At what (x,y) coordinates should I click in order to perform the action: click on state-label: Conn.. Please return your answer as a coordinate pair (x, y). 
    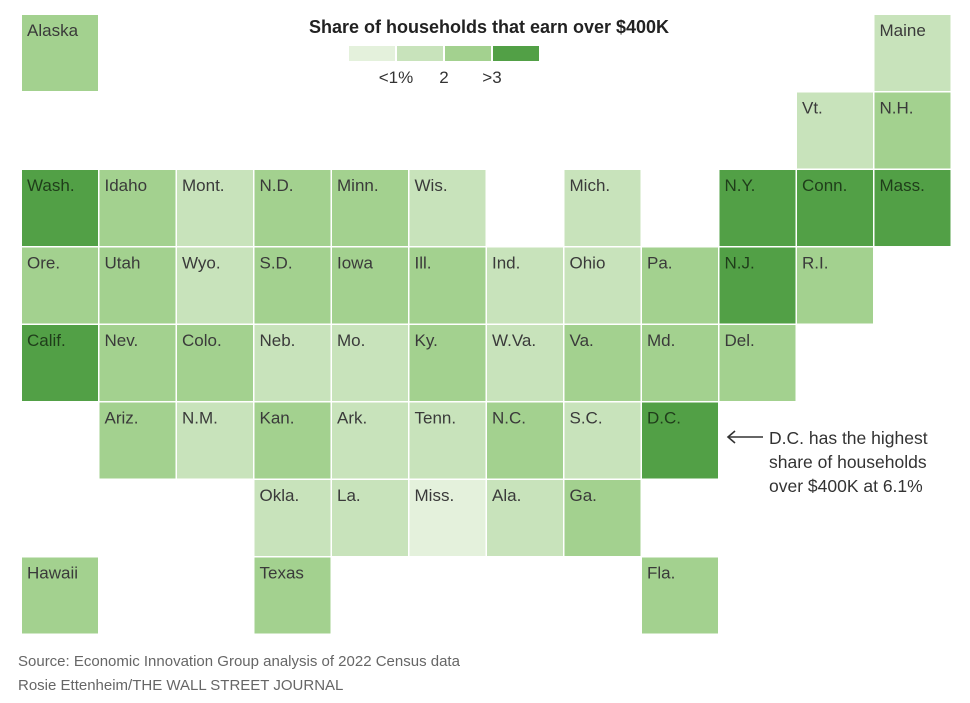
    Looking at the image, I should click on (824, 185).